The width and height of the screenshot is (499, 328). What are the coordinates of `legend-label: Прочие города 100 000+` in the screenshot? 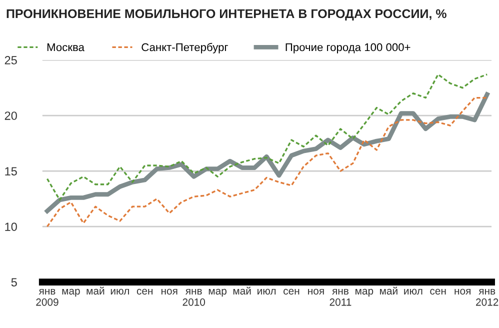 It's located at (348, 48).